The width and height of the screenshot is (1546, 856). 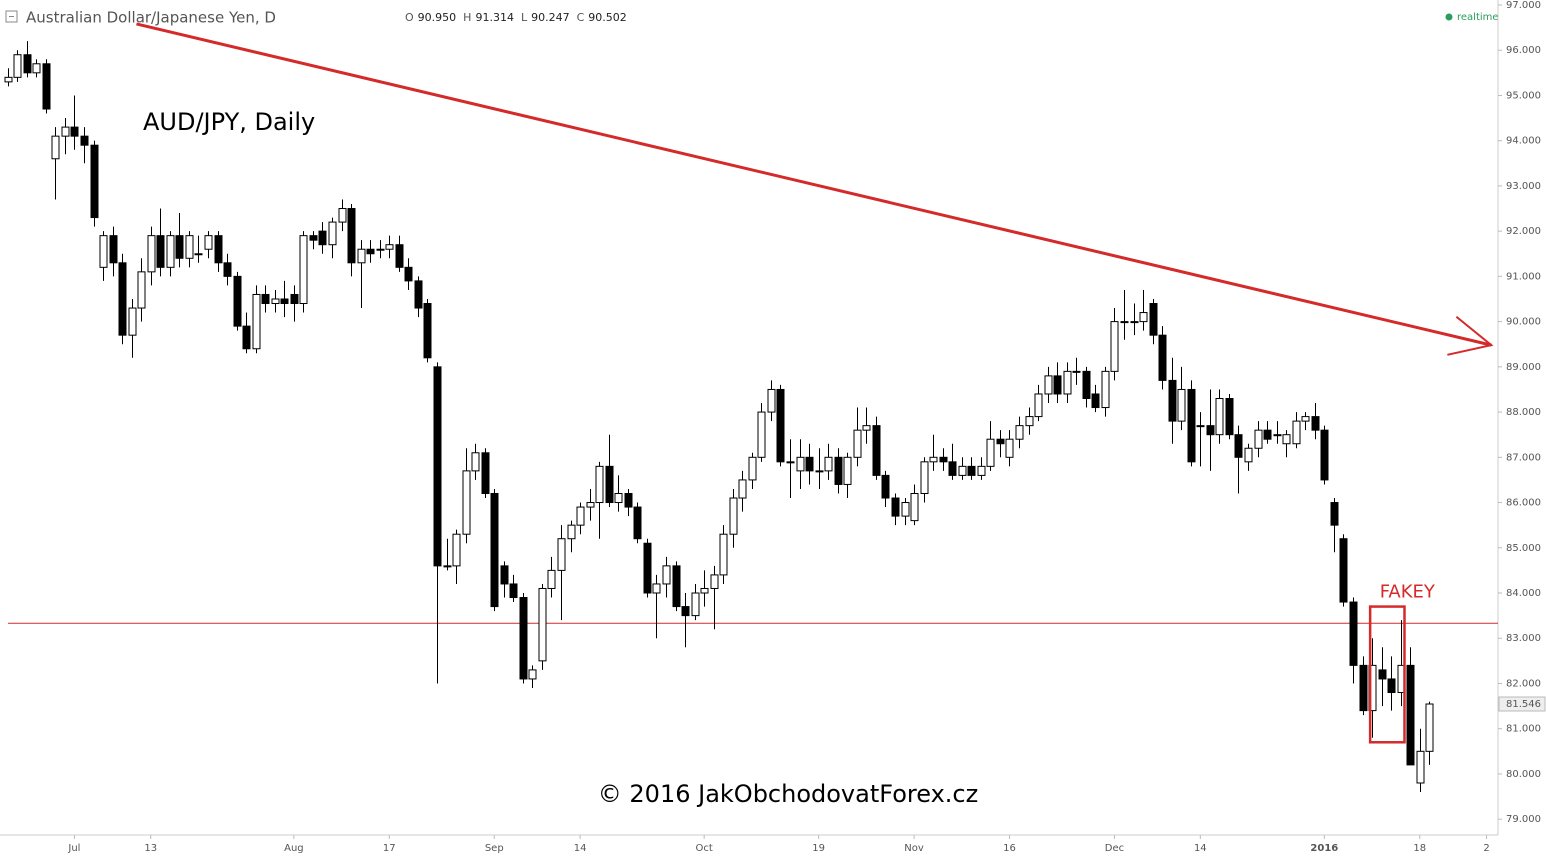 What do you see at coordinates (1478, 17) in the screenshot?
I see `realtime-label: realtime` at bounding box center [1478, 17].